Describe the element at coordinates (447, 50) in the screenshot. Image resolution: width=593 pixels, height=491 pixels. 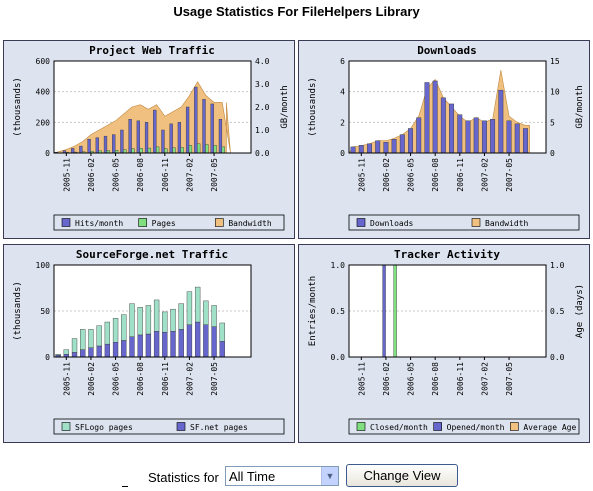
I see `chart-title: Downloads` at that location.